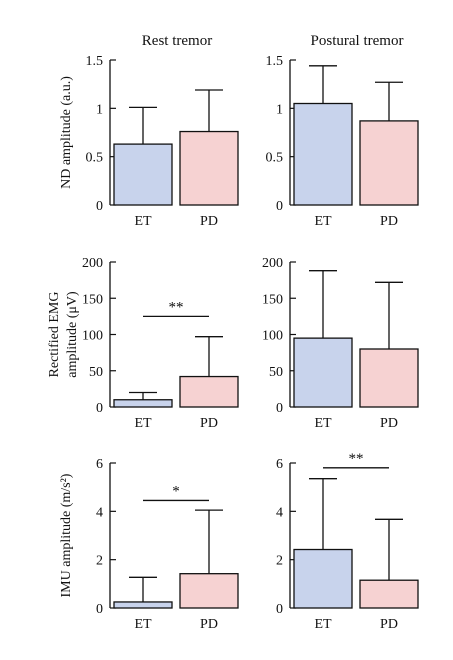 This screenshot has height=660, width=453. Describe the element at coordinates (54, 335) in the screenshot. I see `y-axis-label: Rectified EMG` at that location.